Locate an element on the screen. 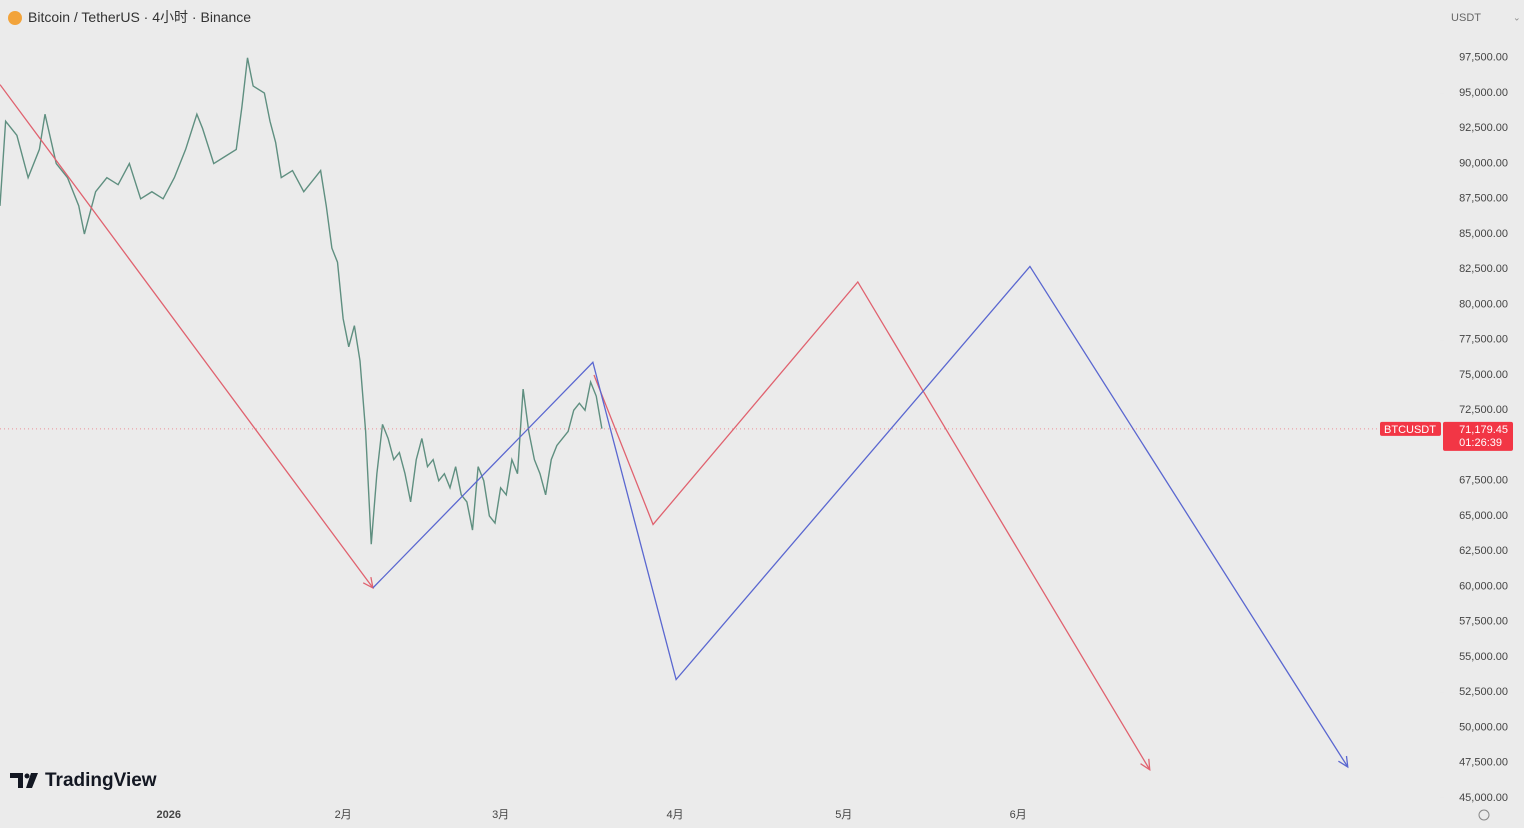 This screenshot has height=828, width=1524. exchange: Binance is located at coordinates (226, 17).